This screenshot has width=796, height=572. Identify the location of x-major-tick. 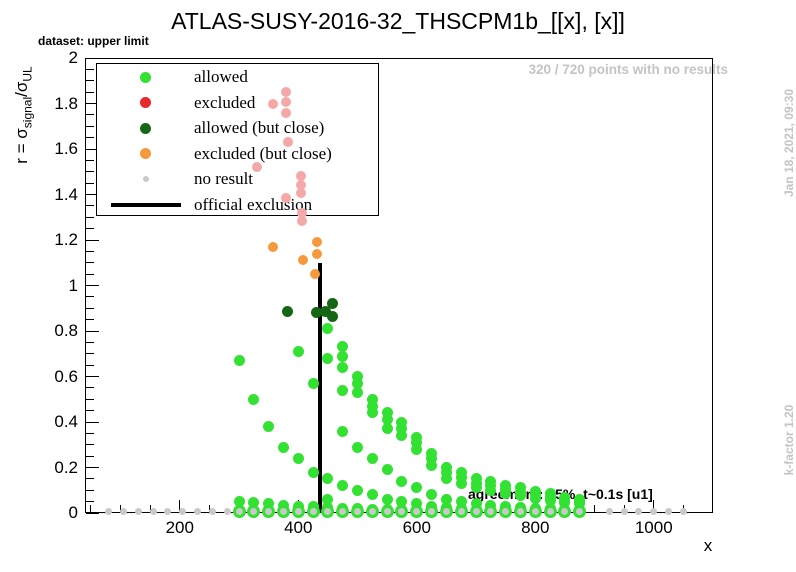
(180, 506).